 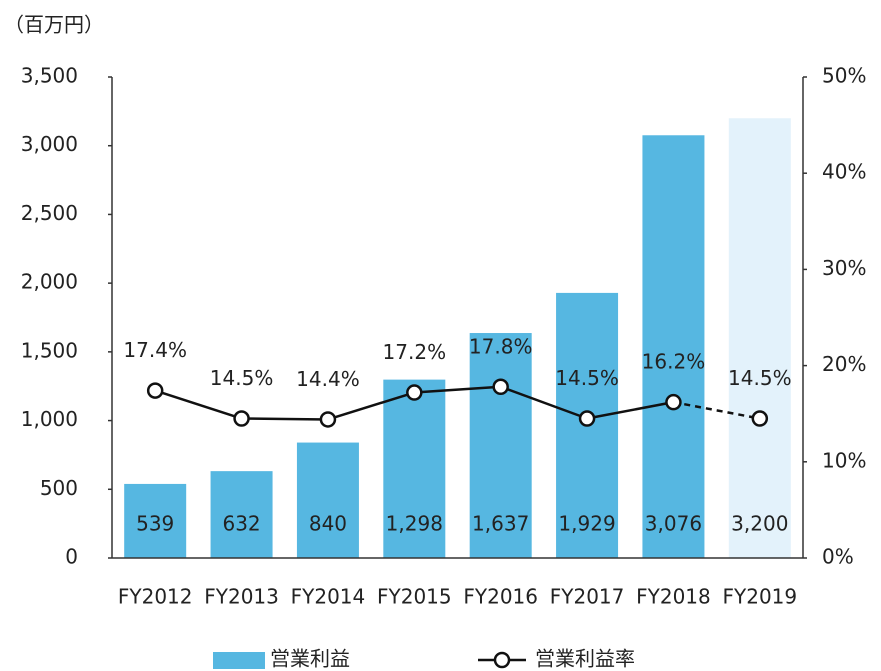 I want to click on bar-value-label: 3,076, so click(x=673, y=524).